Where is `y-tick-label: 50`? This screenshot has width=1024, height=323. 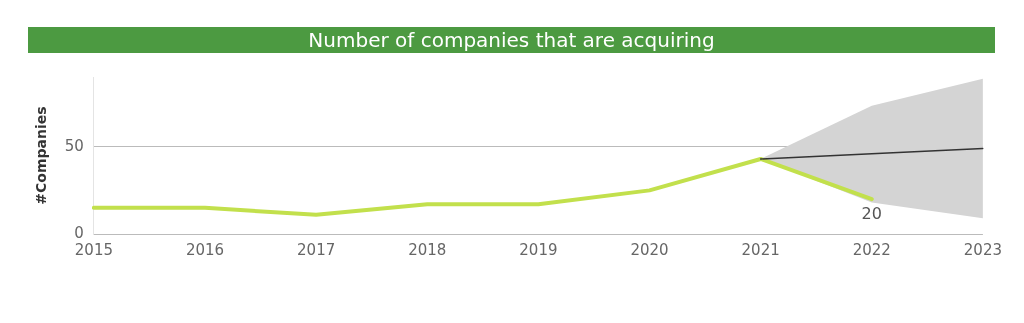
y-tick-label: 50 is located at coordinates (74, 145).